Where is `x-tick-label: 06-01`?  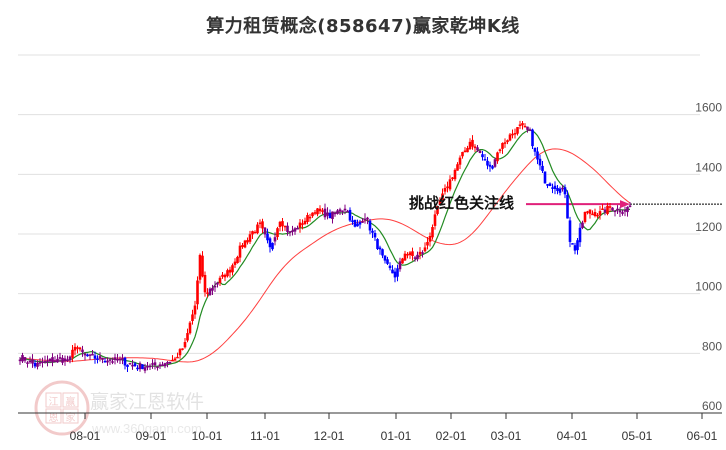 x-tick-label: 06-01 is located at coordinates (702, 436).